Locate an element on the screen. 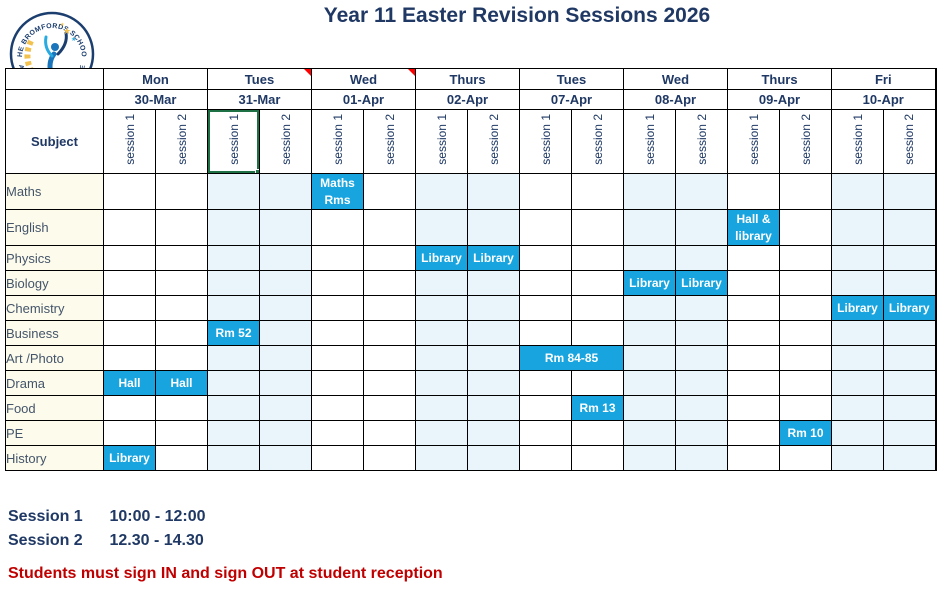 This screenshot has width=944, height=592. subject-column-header: Subject is located at coordinates (54, 141).